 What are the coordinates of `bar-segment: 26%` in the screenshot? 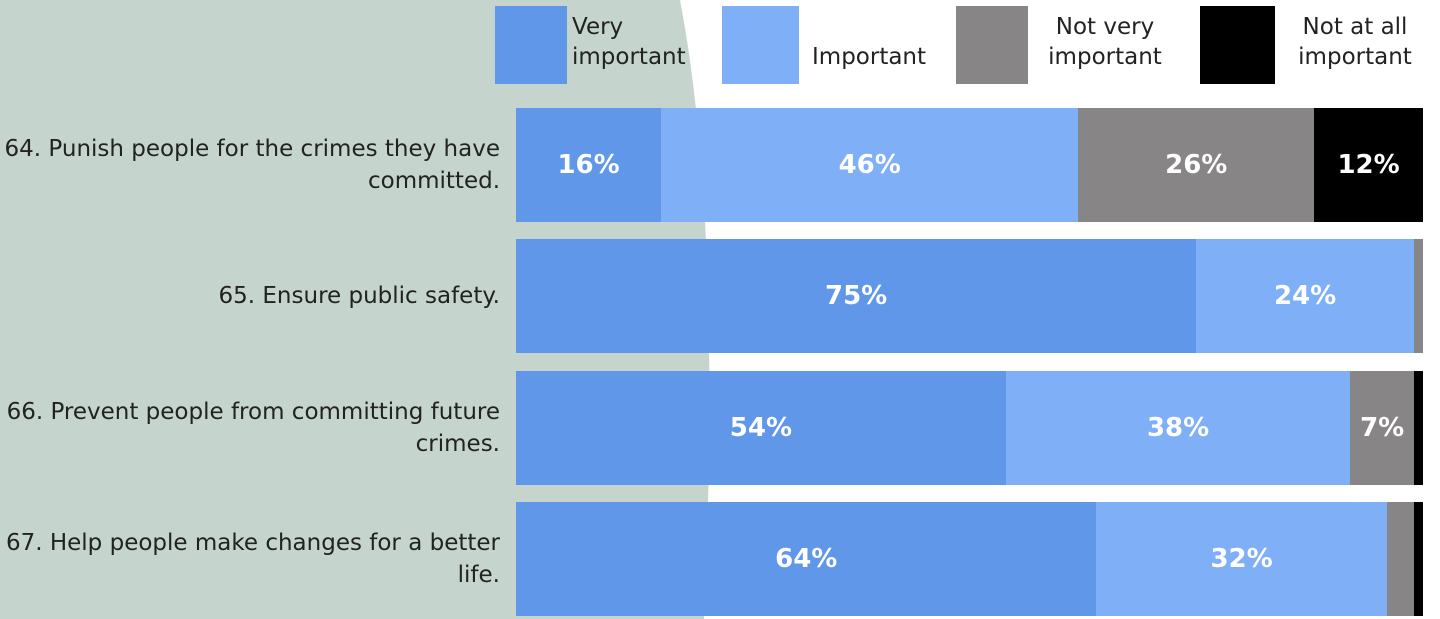 It's located at (1196, 165).